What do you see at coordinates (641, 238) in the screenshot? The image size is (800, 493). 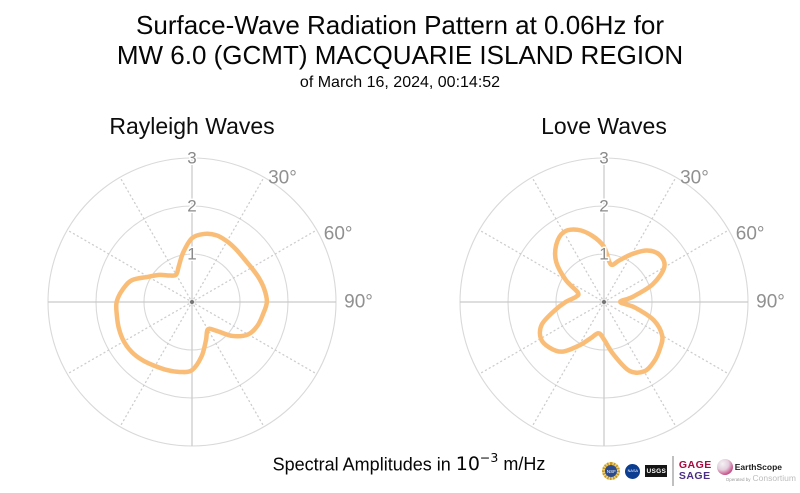 I see `love-spoke-30deg` at bounding box center [641, 238].